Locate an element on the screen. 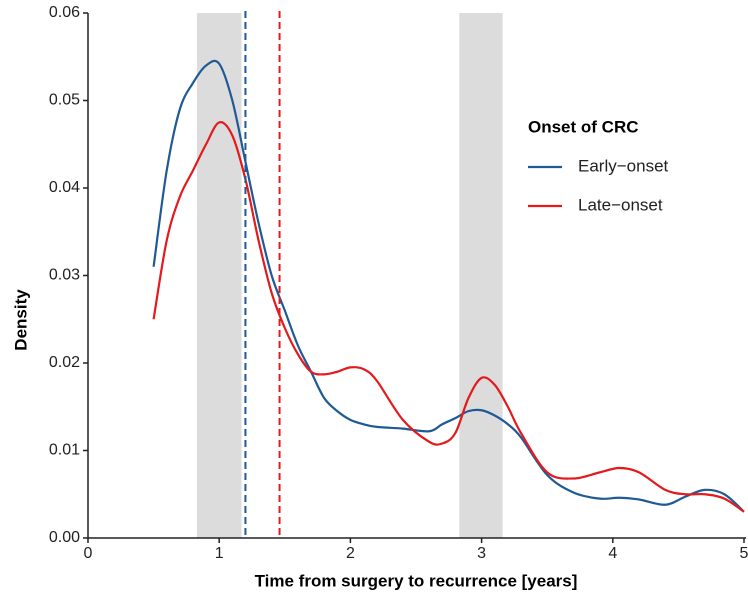  legend-label: Late−onset is located at coordinates (620, 204).